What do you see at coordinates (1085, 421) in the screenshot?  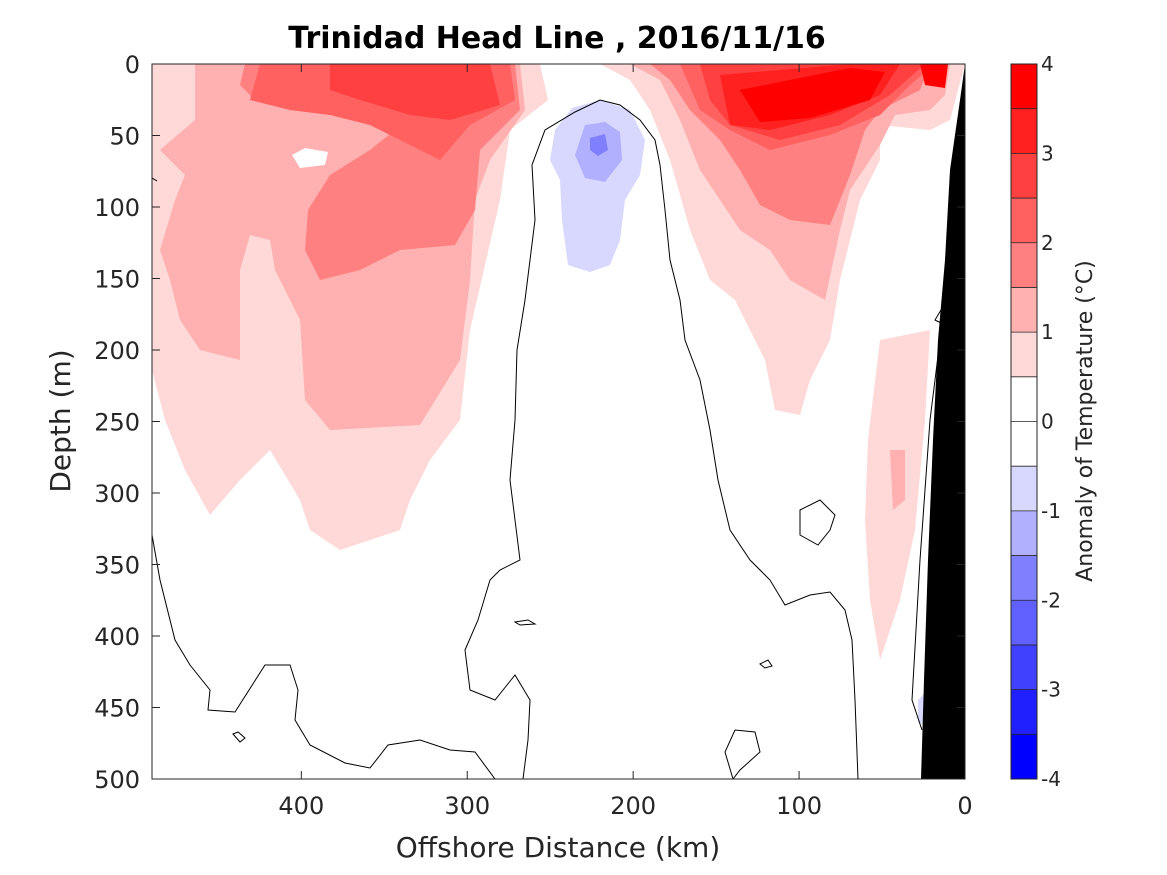 I see `colorbar-label: Anomaly of Temperature (°C)` at bounding box center [1085, 421].